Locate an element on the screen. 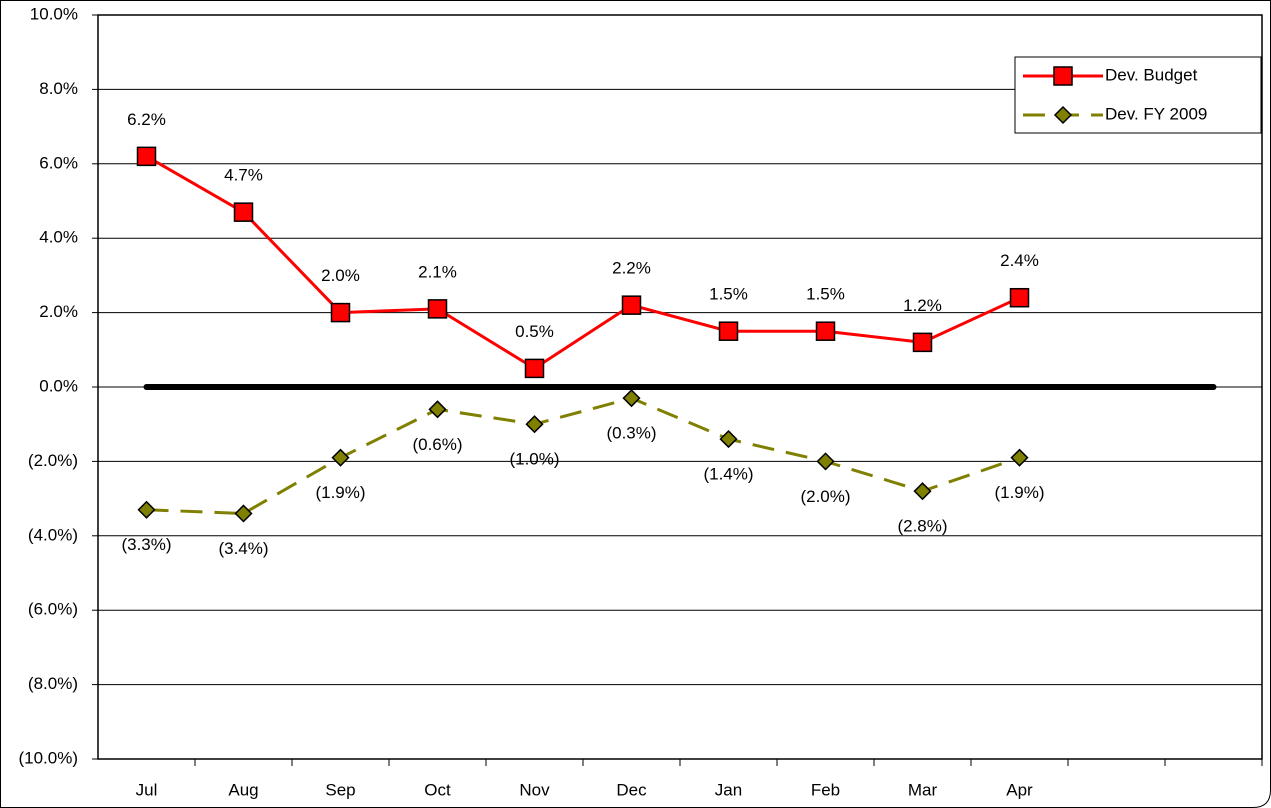 This screenshot has height=808, width=1271. y-tick-label: 2.0% is located at coordinates (58, 311).